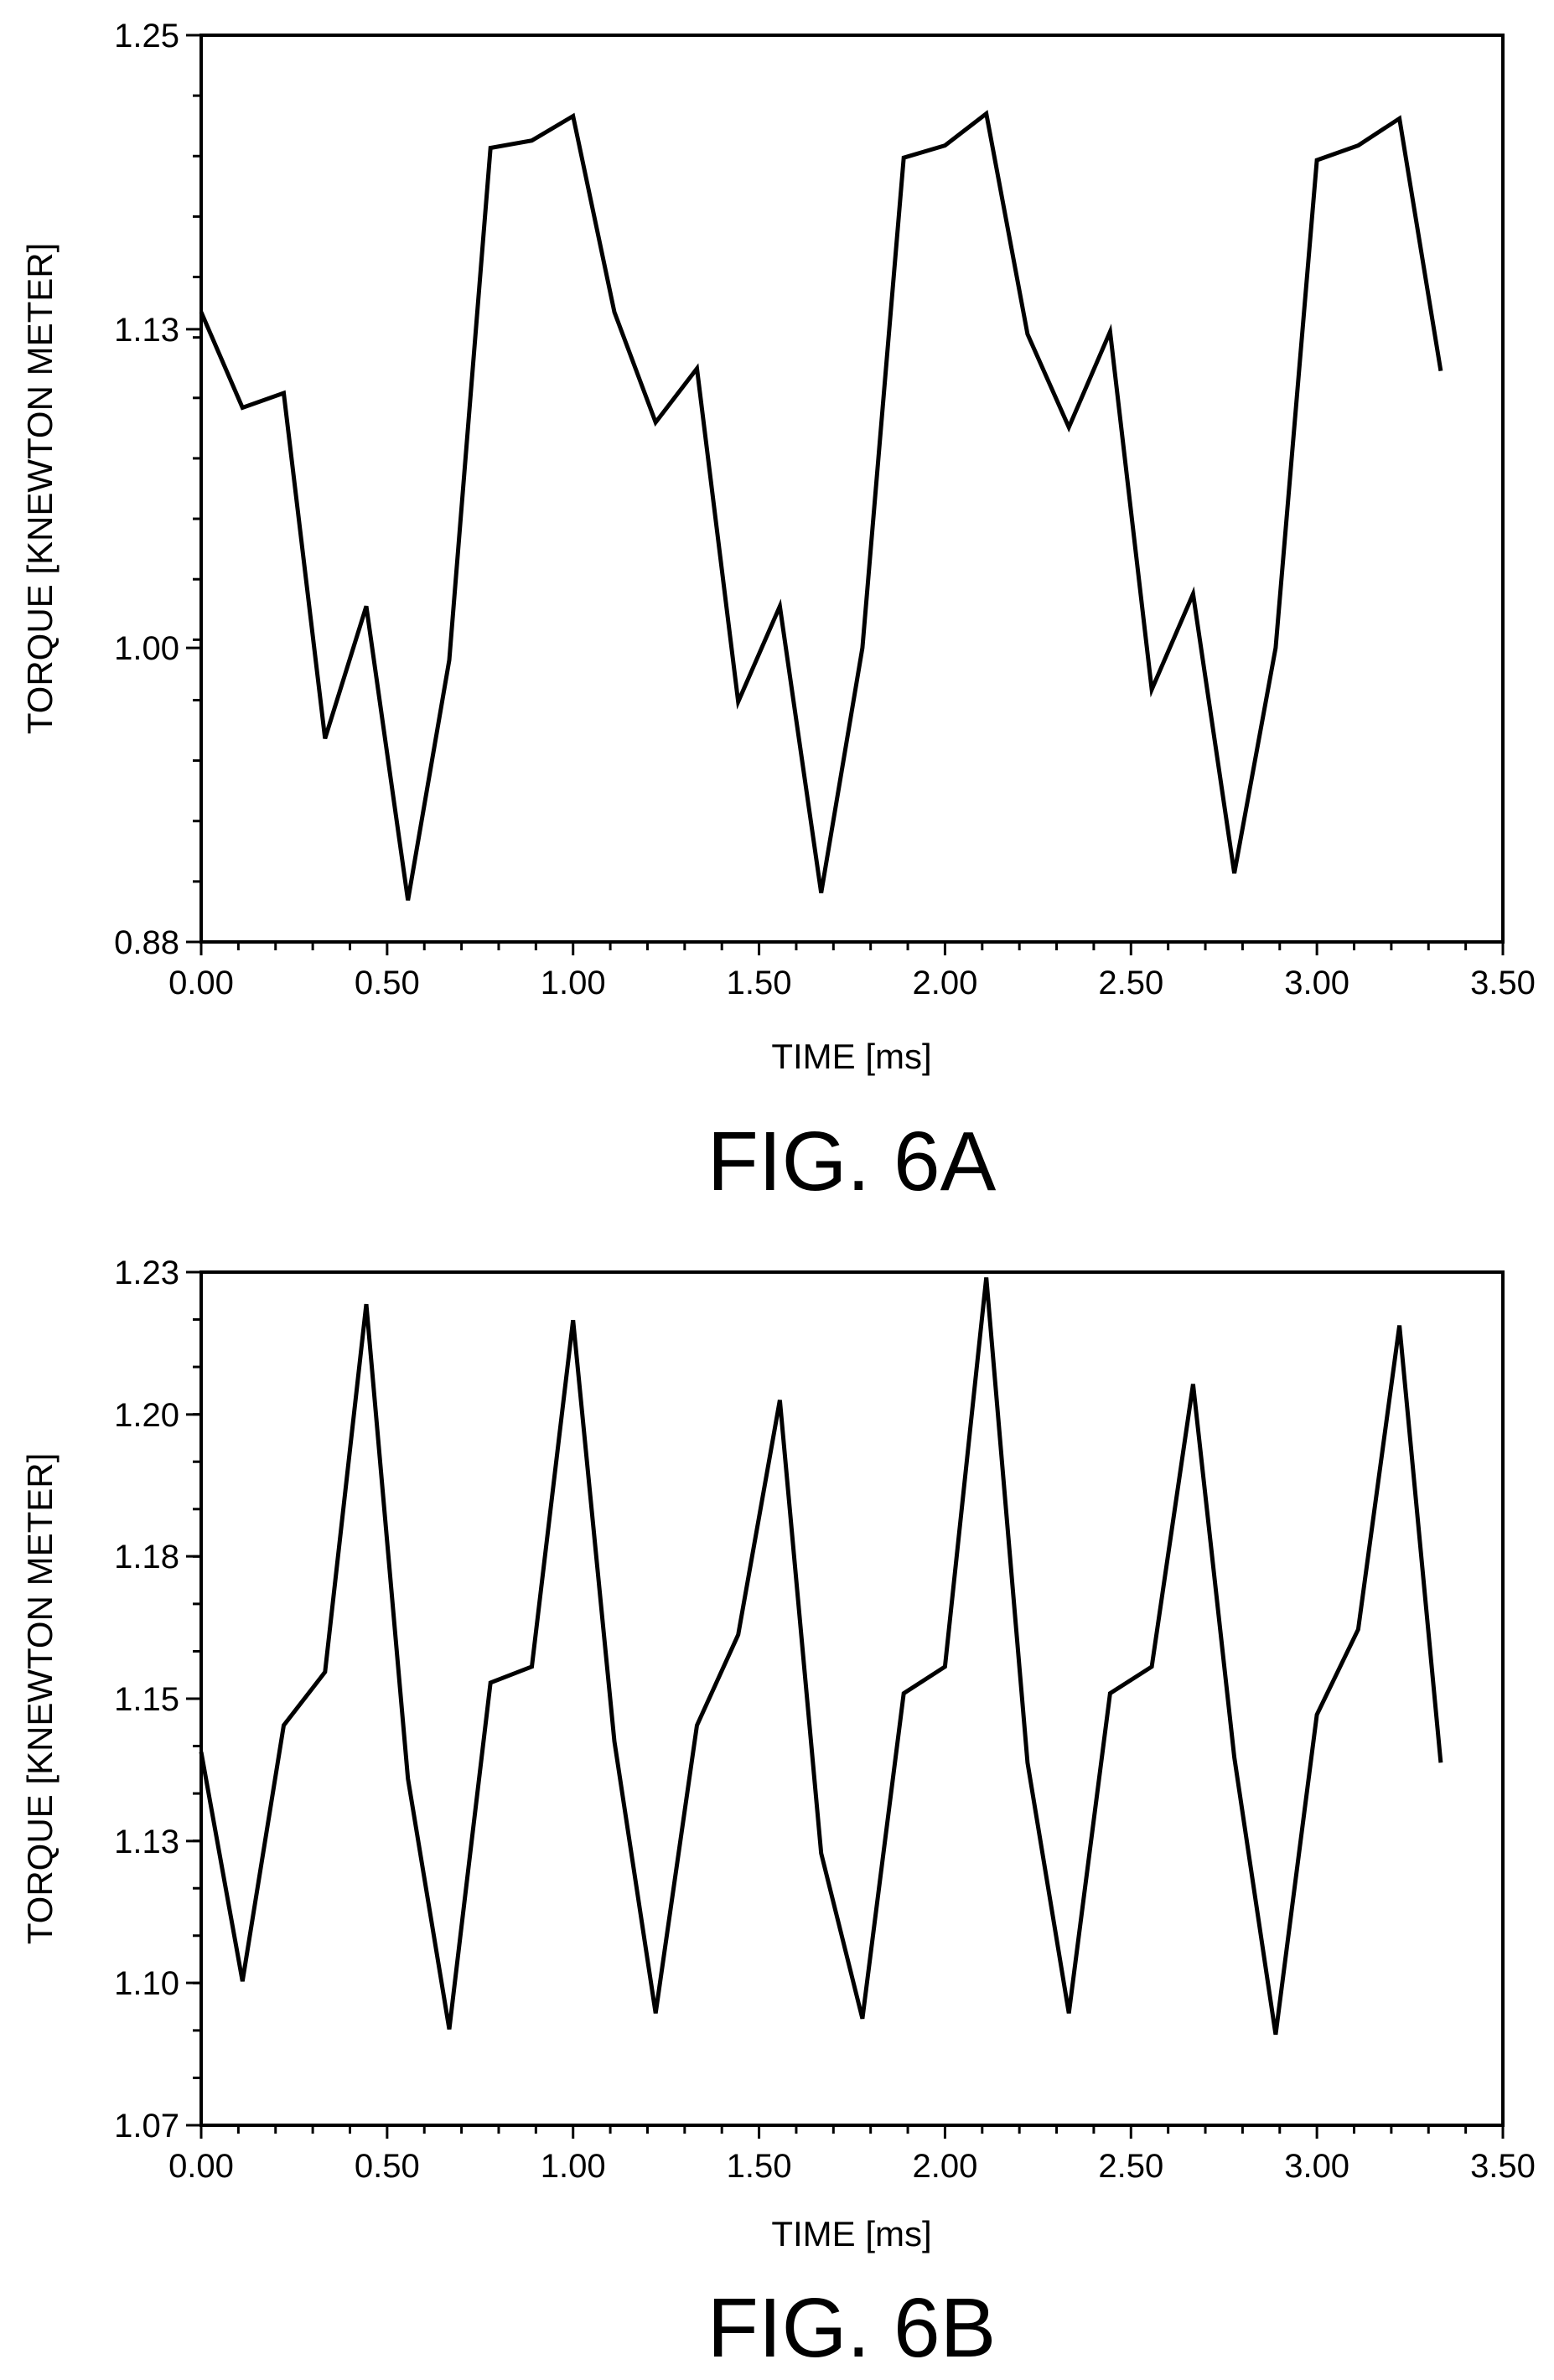 The width and height of the screenshot is (1554, 2380). What do you see at coordinates (1131, 2166) in the screenshot?
I see `x-tick-label: 2.50` at bounding box center [1131, 2166].